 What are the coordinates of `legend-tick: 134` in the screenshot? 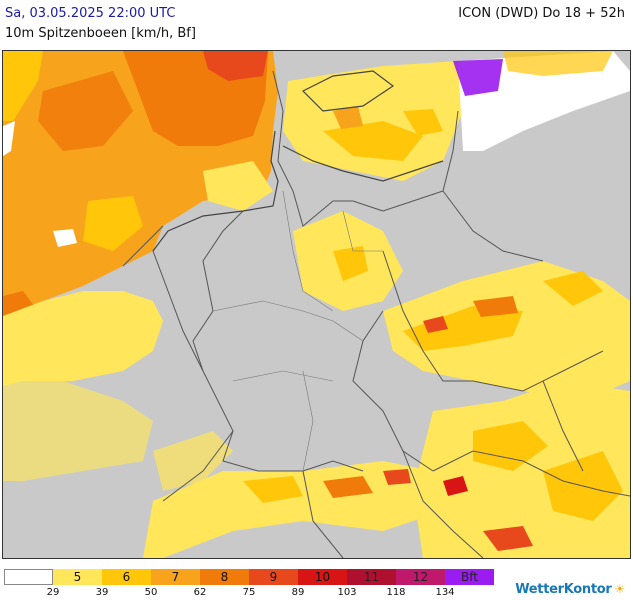 It's located at (445, 592).